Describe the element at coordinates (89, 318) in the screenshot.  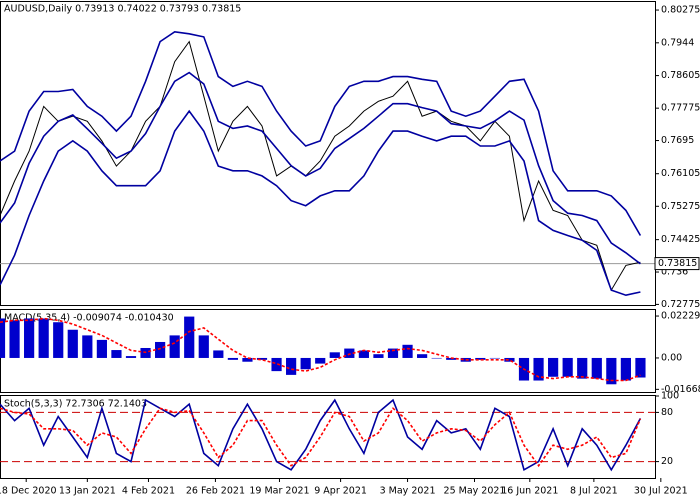
I see `macd-header: MACD(5,35,4) -0.009074 -0.010430` at that location.